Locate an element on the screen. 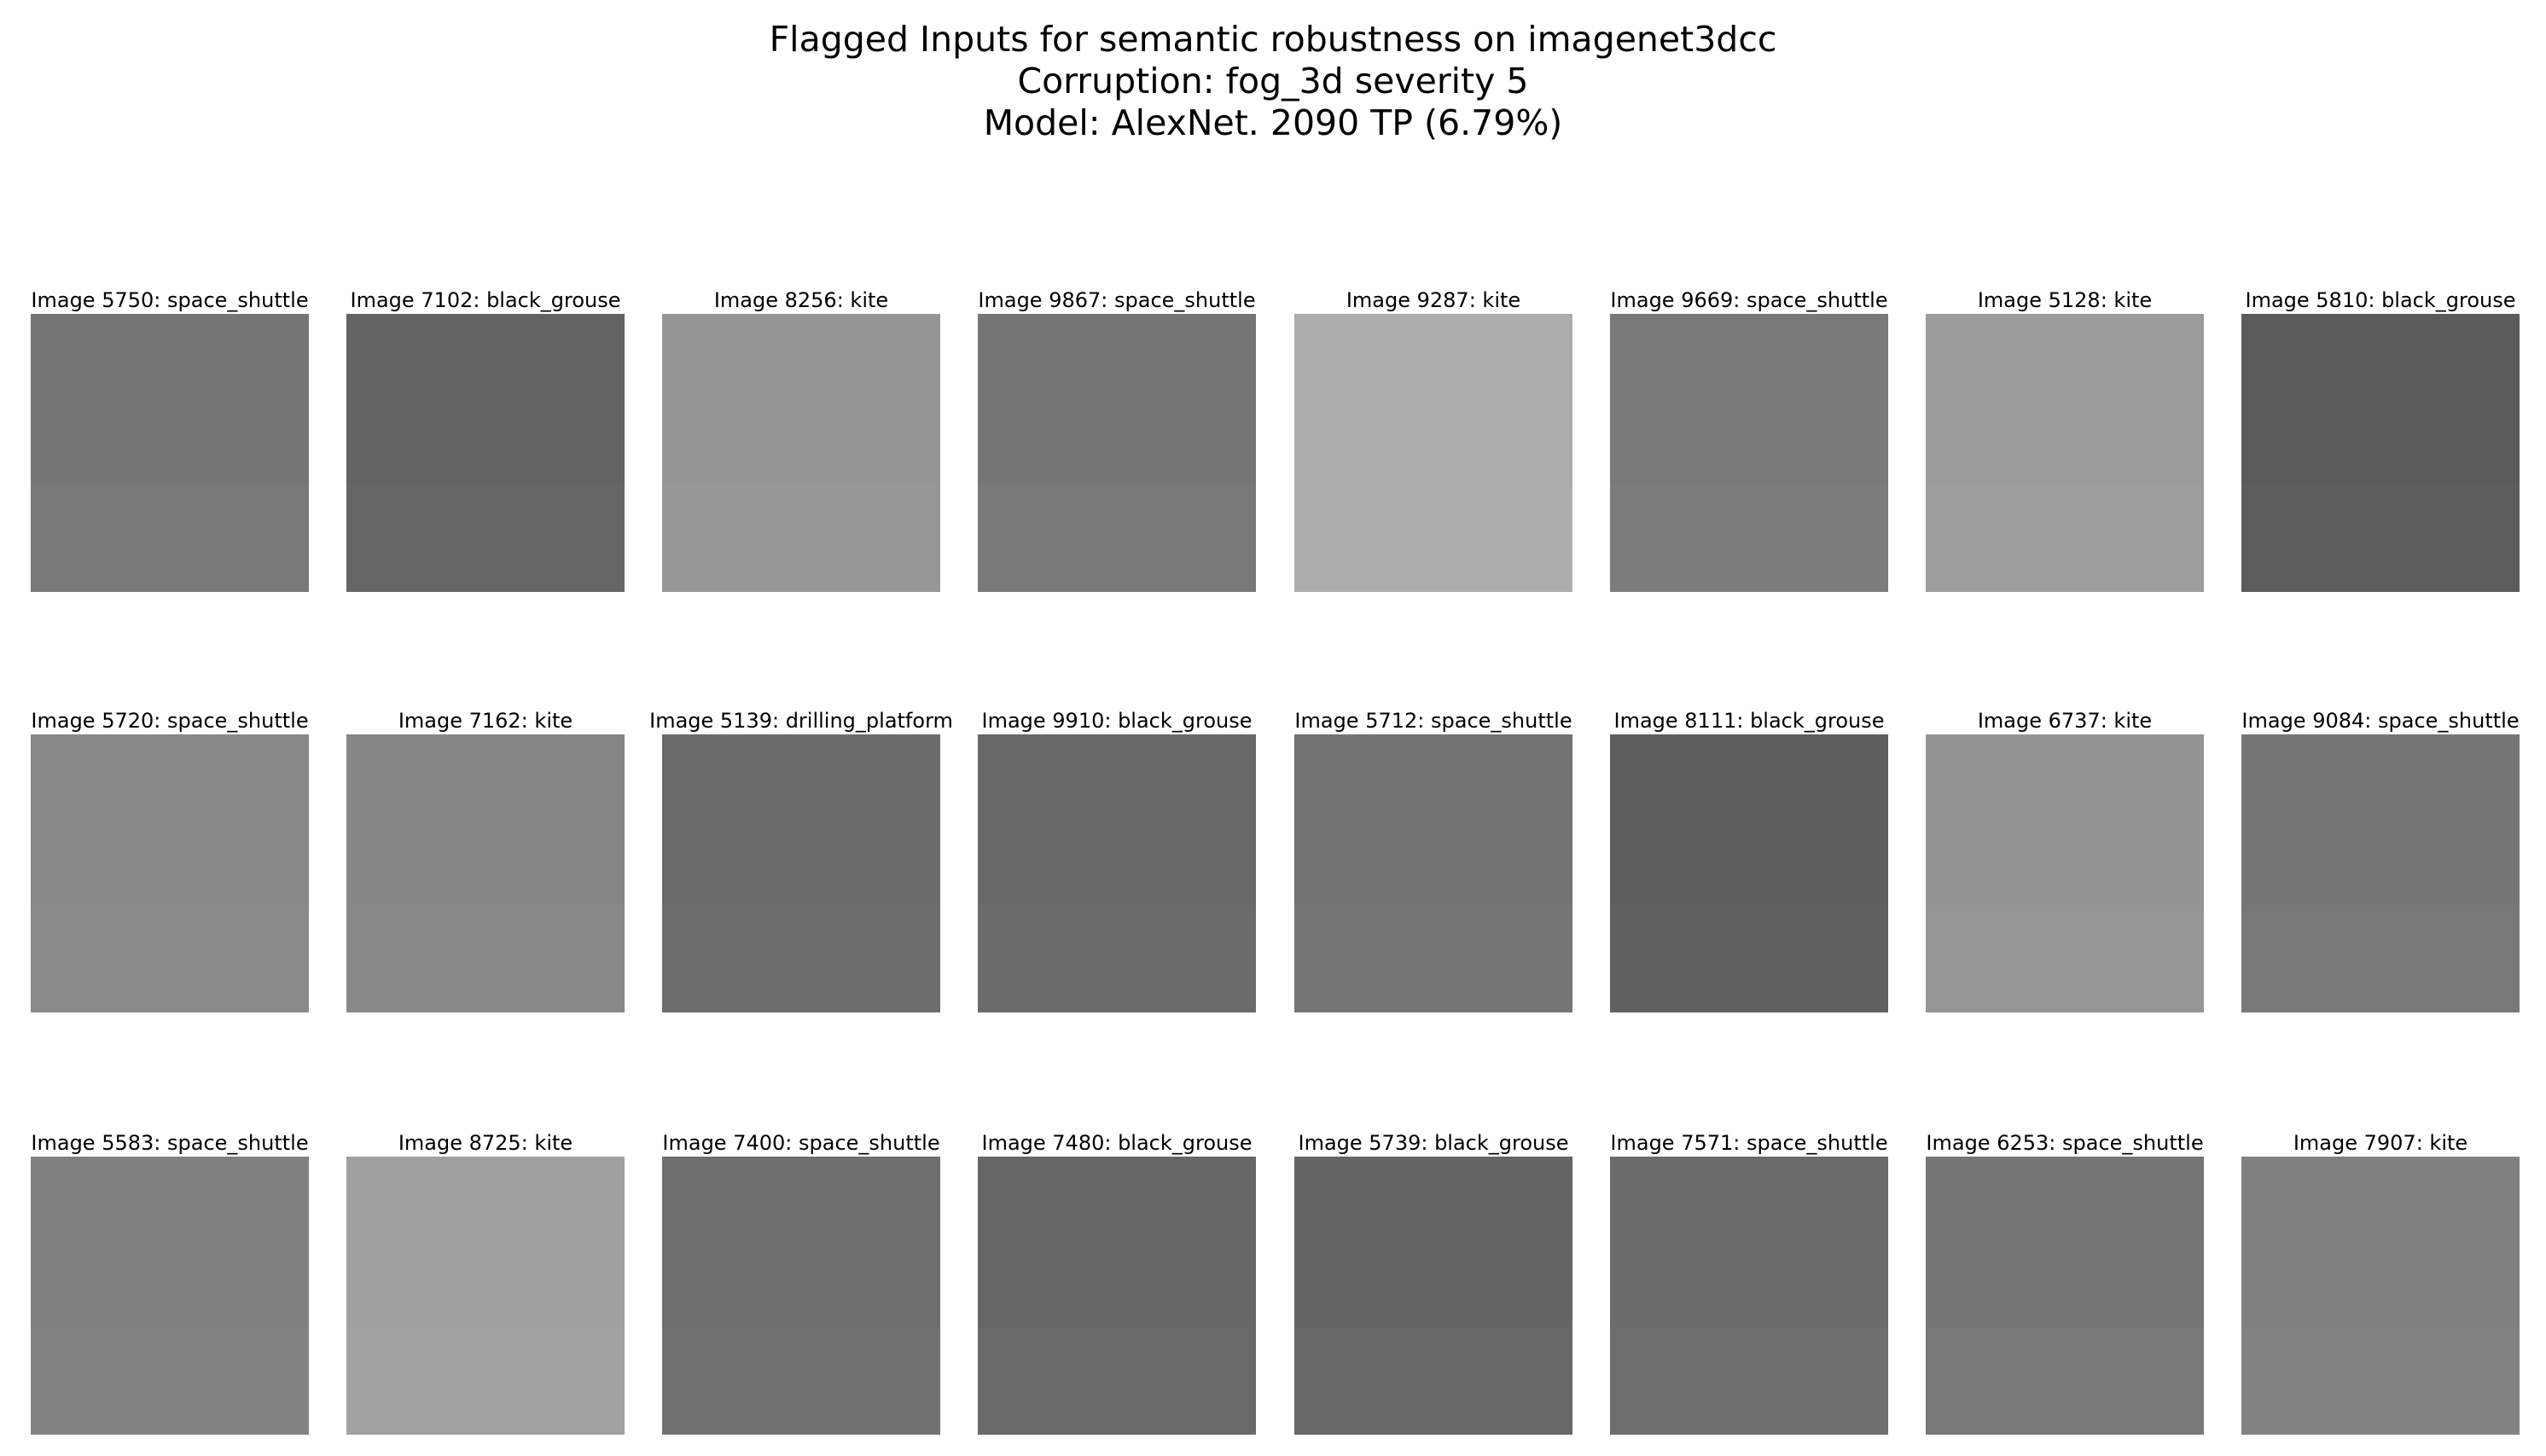  image-tile: Image 5712: space_shuttle is located at coordinates (1433, 862).